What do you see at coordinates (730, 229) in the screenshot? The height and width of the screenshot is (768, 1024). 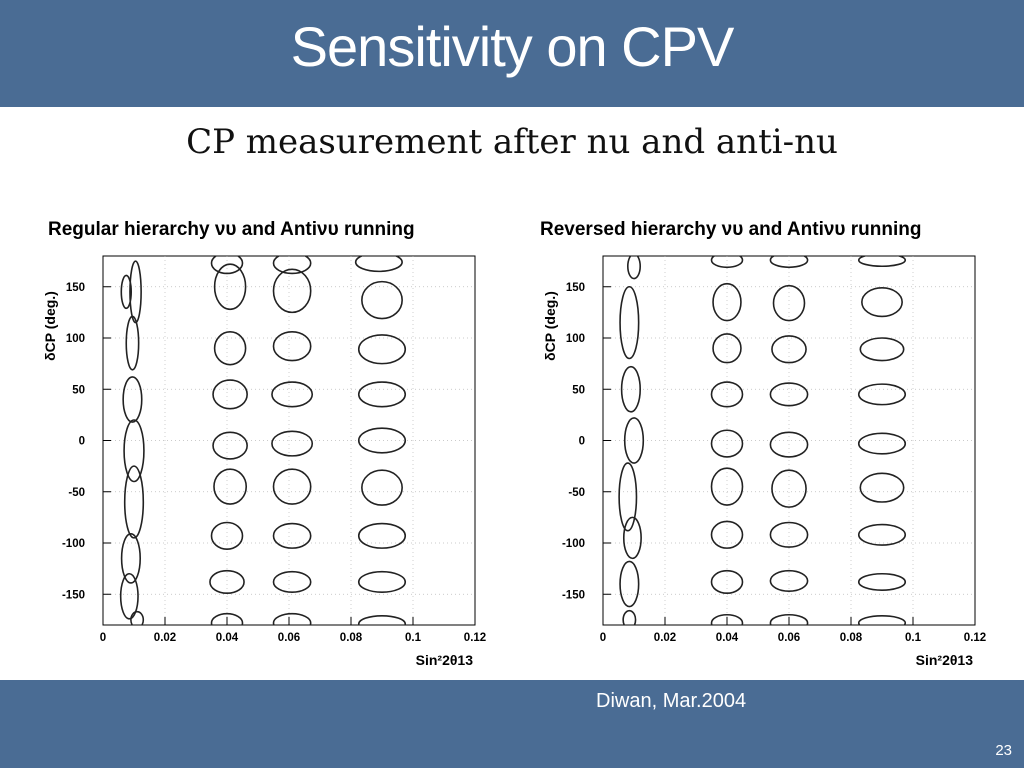 I see `chart-title: Reversed hierarchy νυ and Antiνυ running` at bounding box center [730, 229].